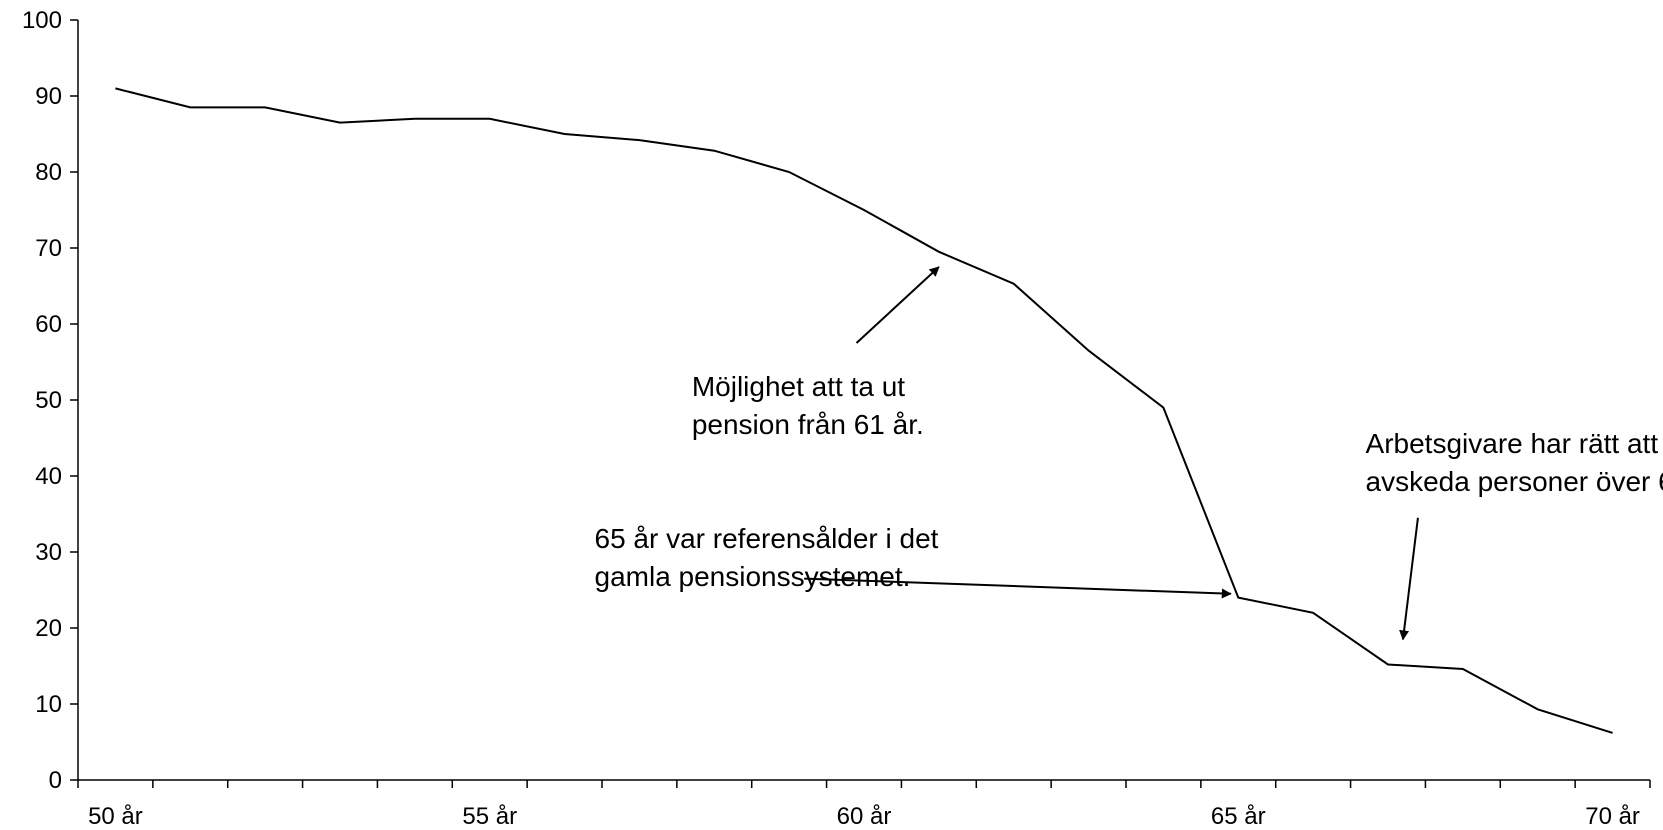  I want to click on y-tick-label: 60, so click(48, 324).